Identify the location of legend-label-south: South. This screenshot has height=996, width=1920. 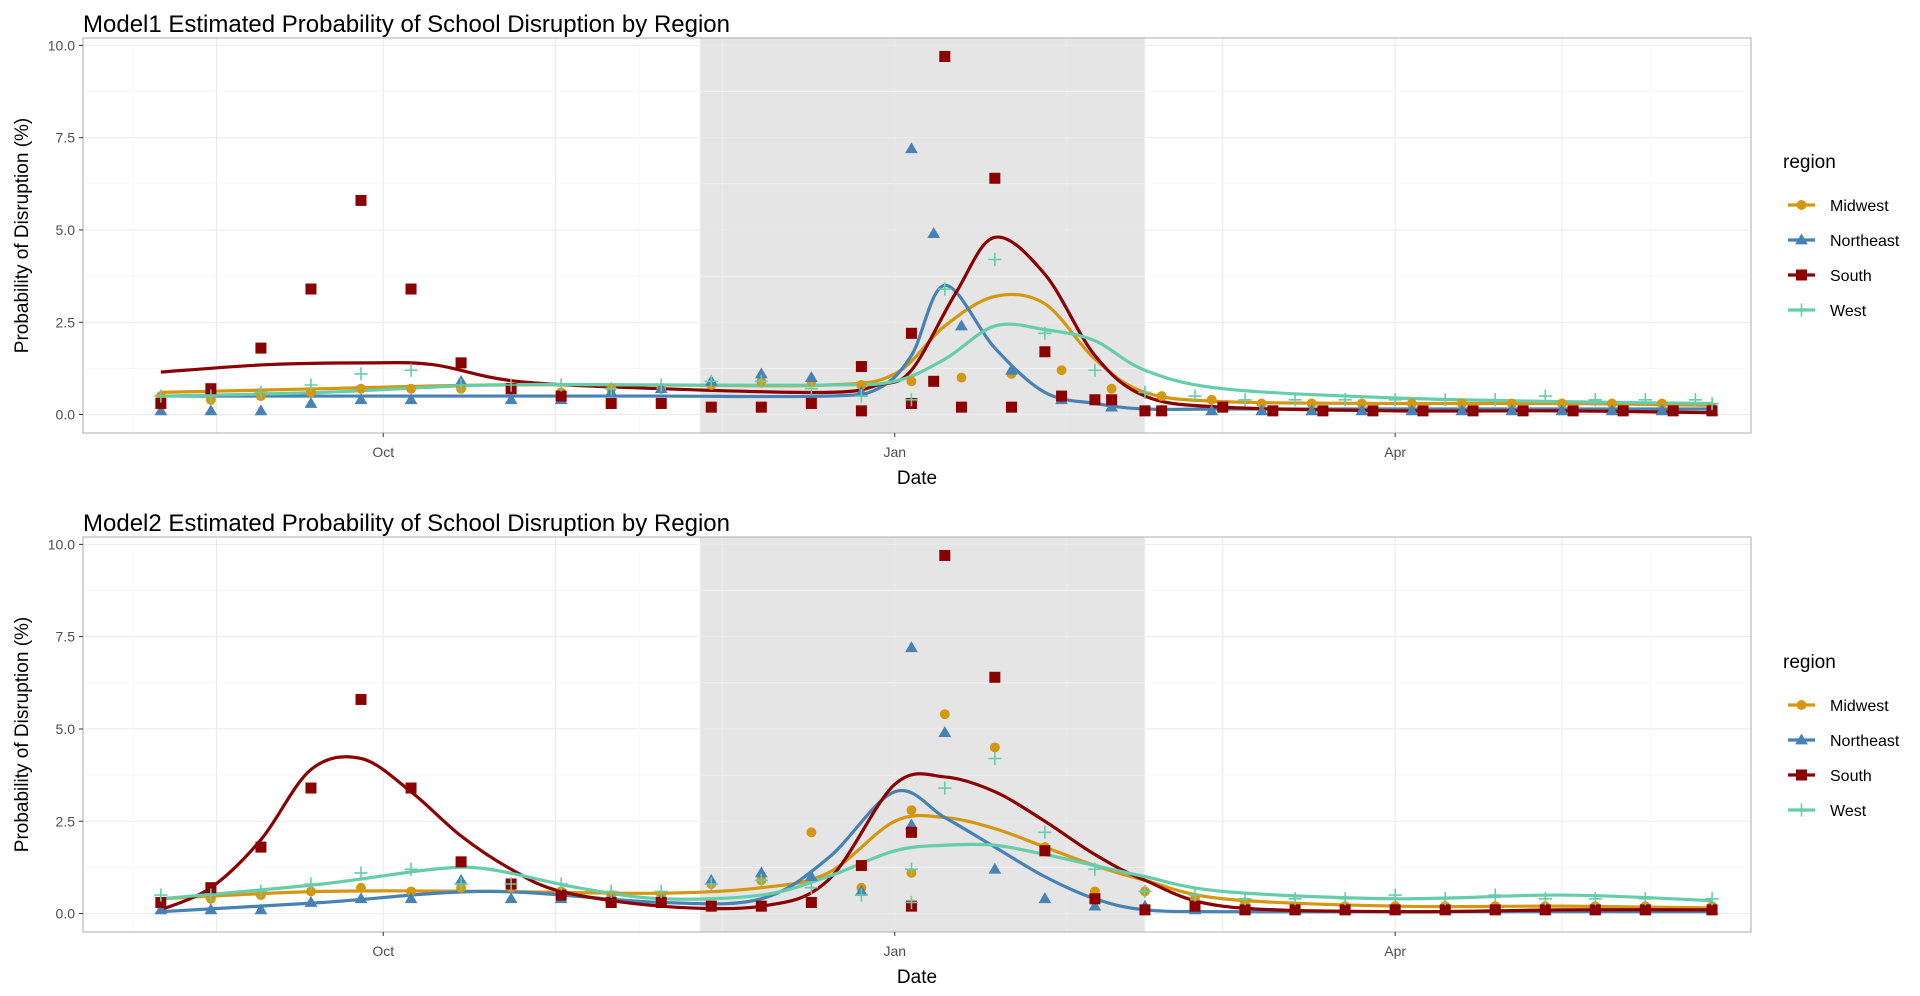
(1851, 776).